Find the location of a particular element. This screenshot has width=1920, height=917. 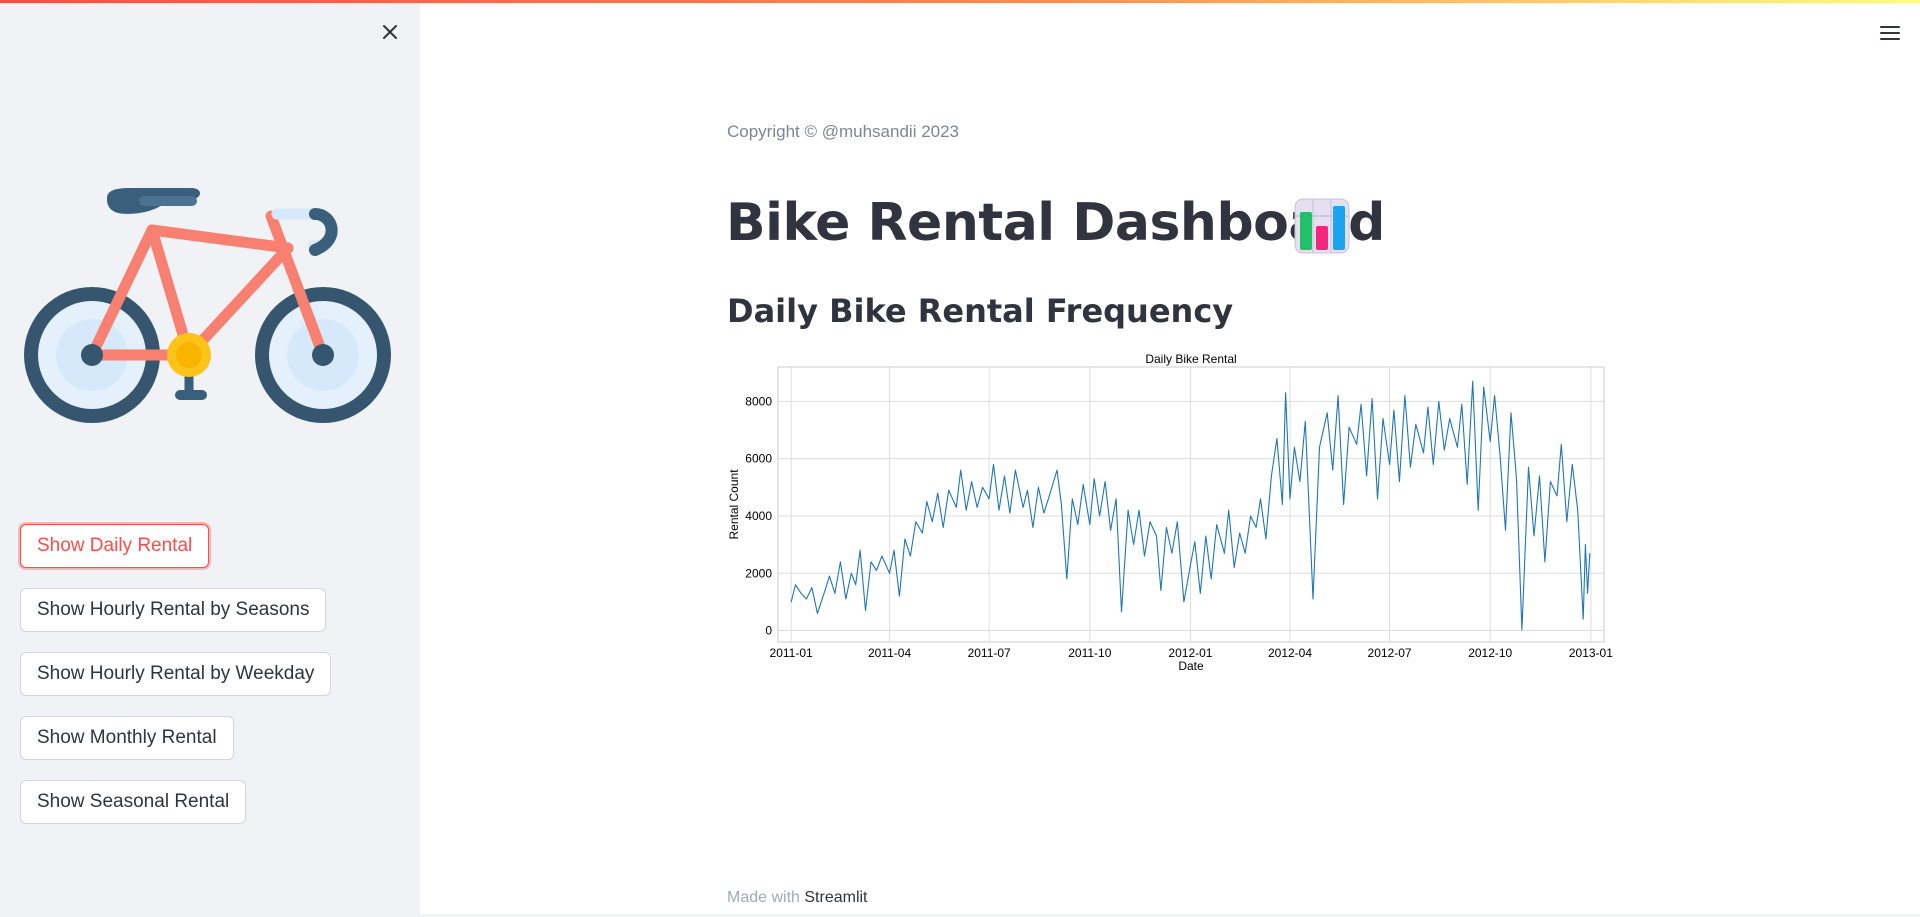

plot-frame is located at coordinates (1191, 504).